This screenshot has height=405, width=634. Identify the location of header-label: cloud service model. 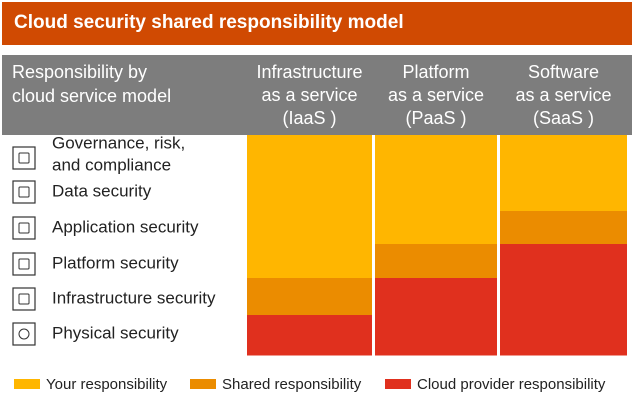
(91, 96).